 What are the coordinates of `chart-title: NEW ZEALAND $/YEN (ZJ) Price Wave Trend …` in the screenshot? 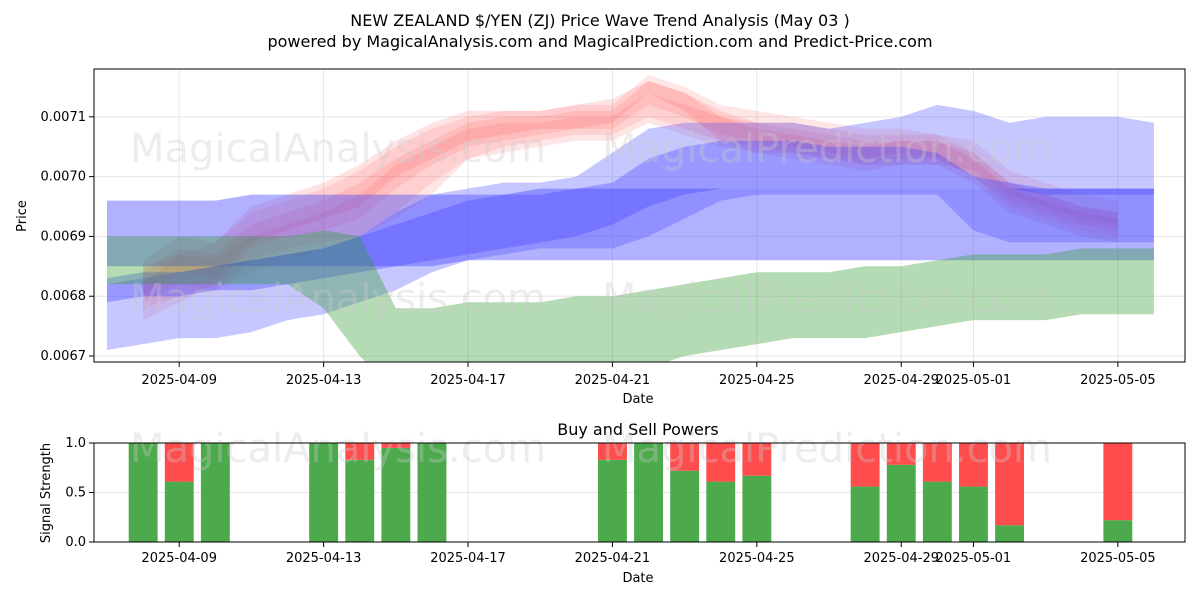 It's located at (599, 20).